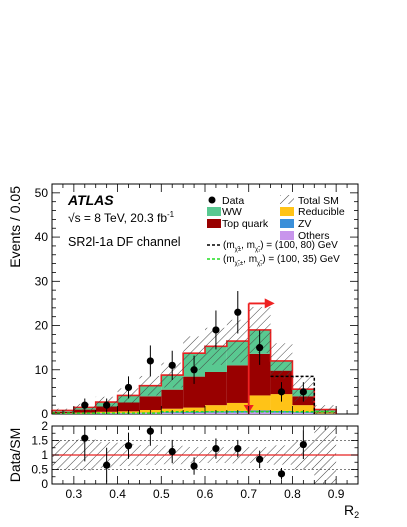 The image size is (407, 527). I want to click on energy-label: √s = 8 TeV, 20.3 fb-1, so click(121, 217).